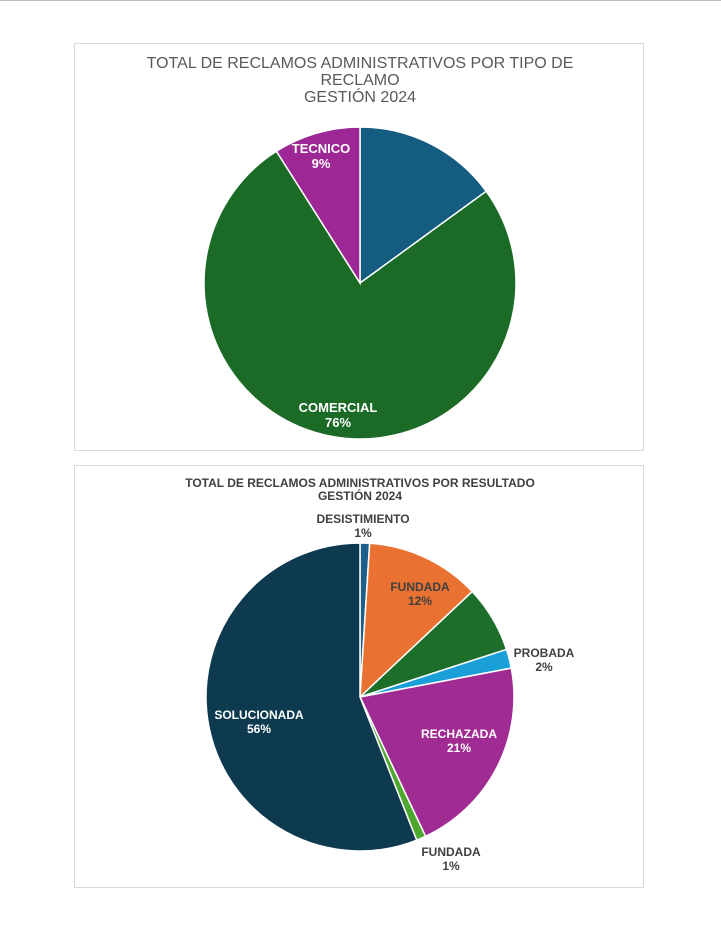 This screenshot has height=929, width=721. I want to click on data-label-pct-desistimiento-0: 1%, so click(363, 533).